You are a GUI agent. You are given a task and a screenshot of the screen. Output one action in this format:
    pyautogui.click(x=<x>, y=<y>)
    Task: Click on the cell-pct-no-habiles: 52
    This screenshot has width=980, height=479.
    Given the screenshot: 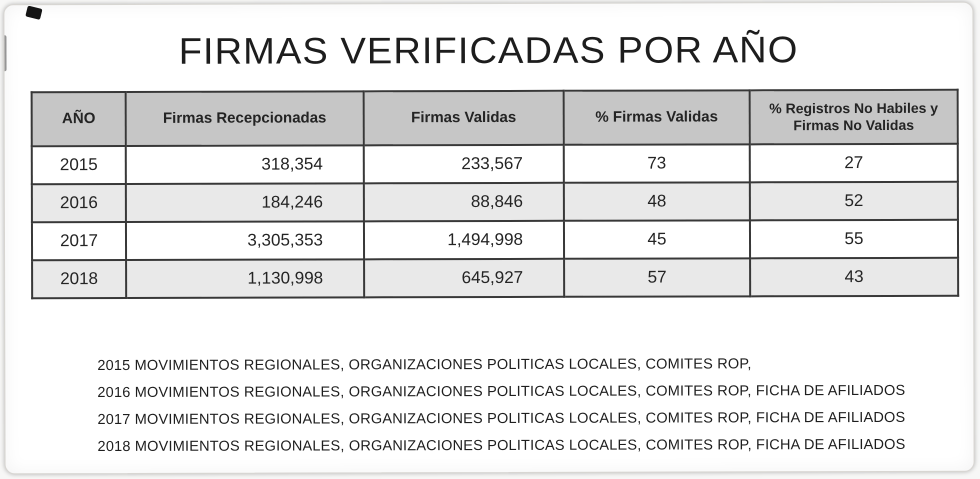 What is the action you would take?
    pyautogui.click(x=853, y=201)
    